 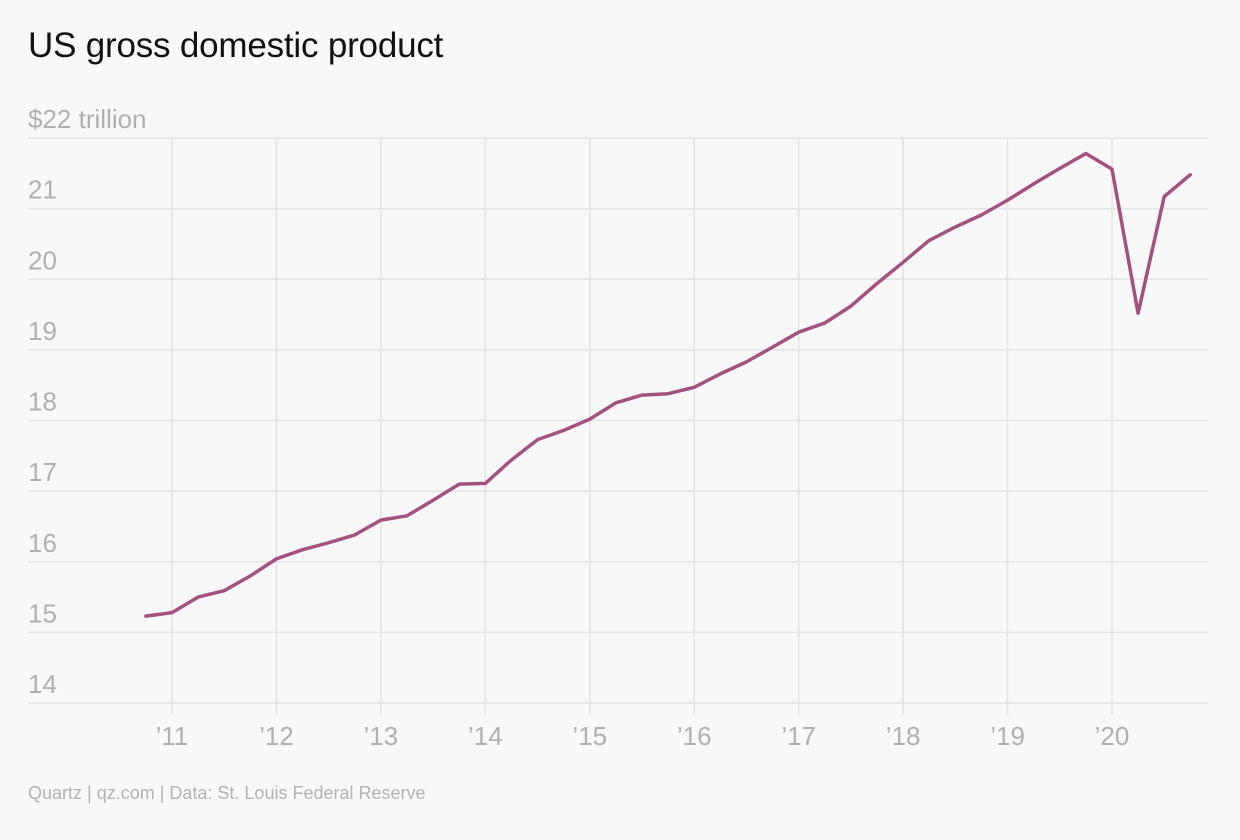 What do you see at coordinates (42, 190) in the screenshot?
I see `y-tick-label: 21` at bounding box center [42, 190].